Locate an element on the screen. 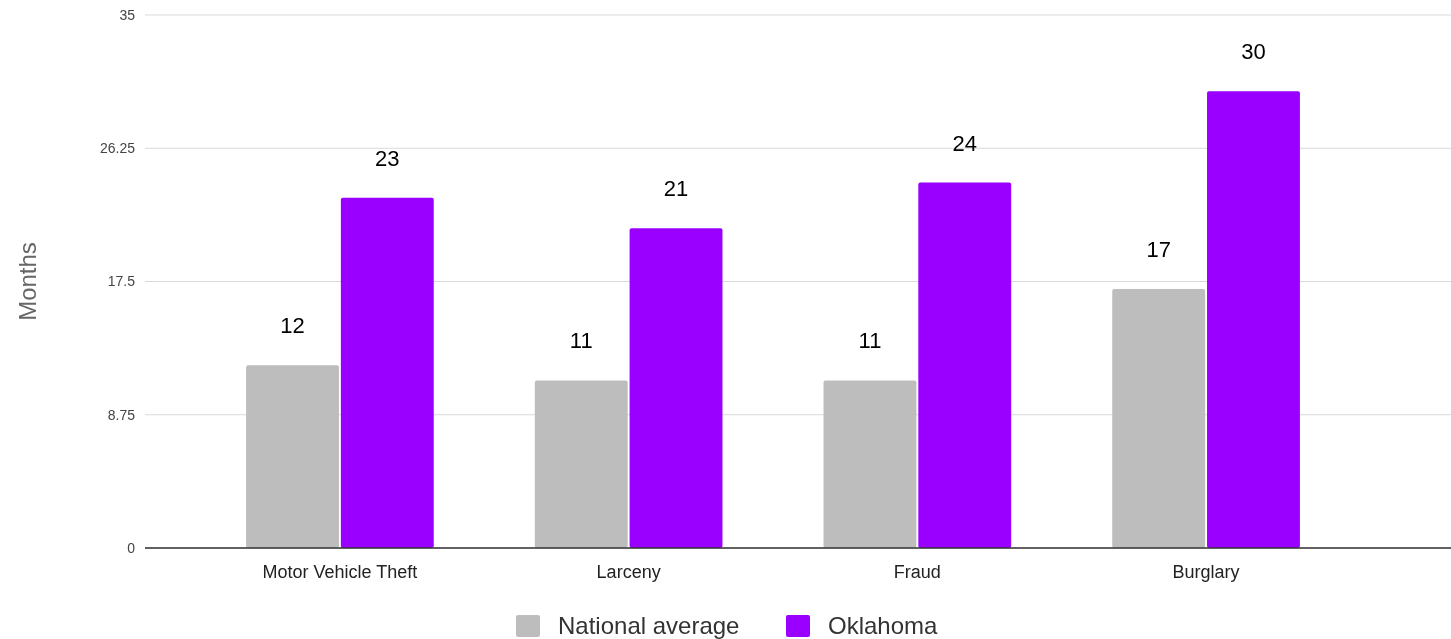 This screenshot has width=1451, height=639. data-label: 21 is located at coordinates (676, 189).